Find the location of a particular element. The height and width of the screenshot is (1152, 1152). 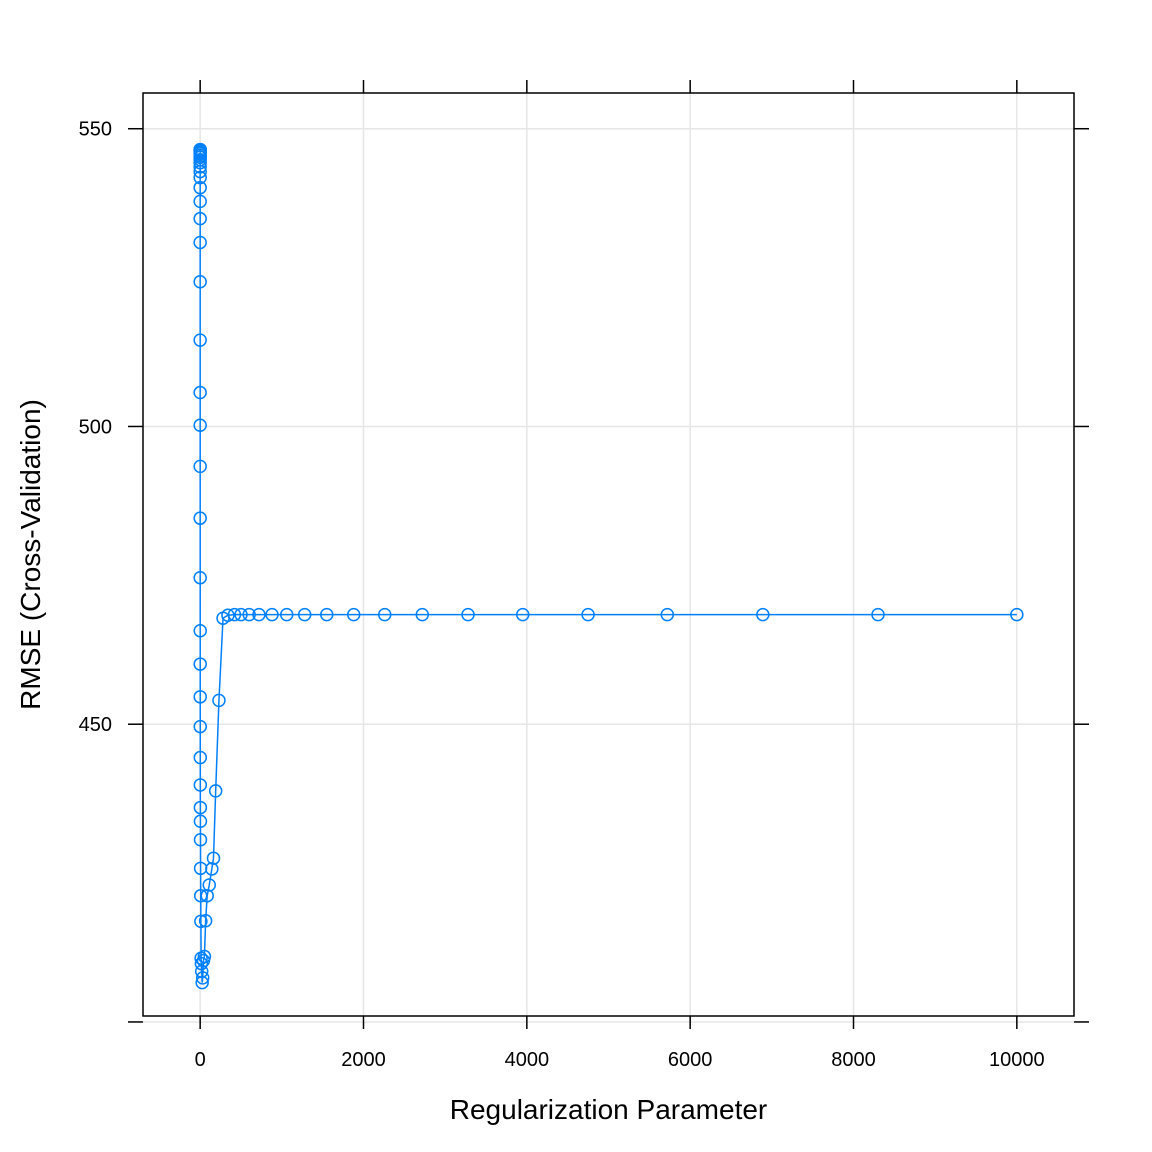

x-tick-label: 10000 is located at coordinates (1017, 1060).